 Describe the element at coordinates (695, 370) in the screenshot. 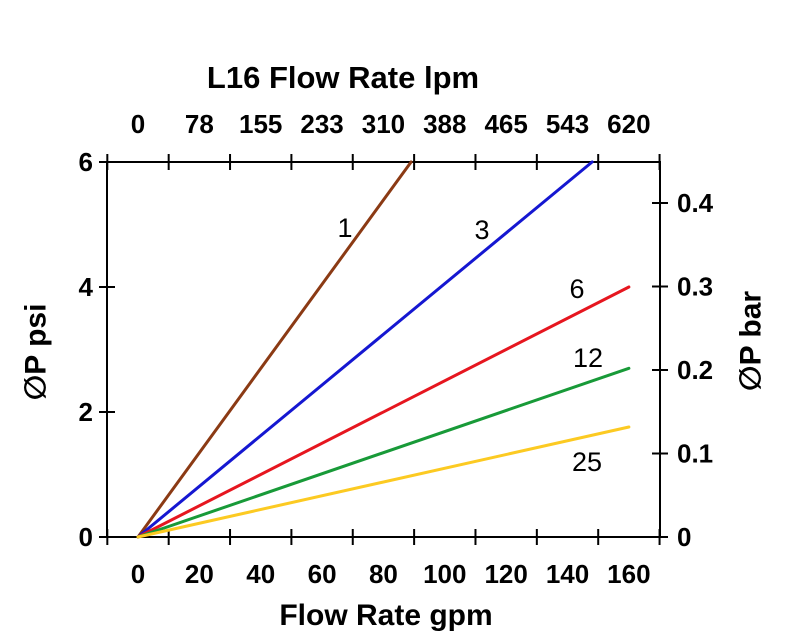

I see `y-axis-right-tick-label: 0.2` at that location.